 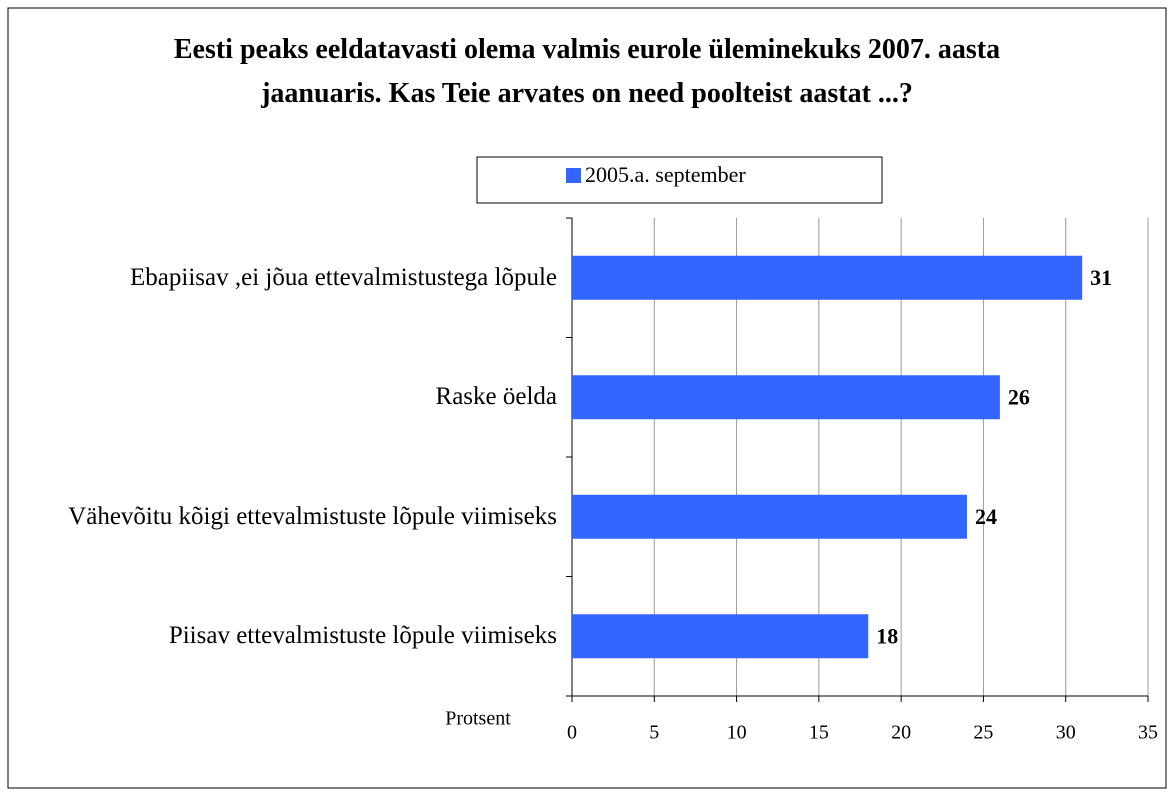 What do you see at coordinates (1148, 733) in the screenshot?
I see `x-tick-label: 35` at bounding box center [1148, 733].